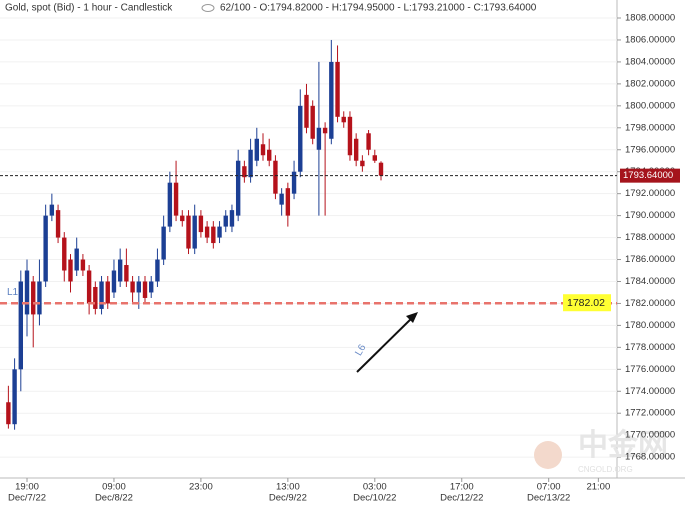 This screenshot has height=508, width=685. What do you see at coordinates (650, 435) in the screenshot?
I see `y-tick-label: 1770.00000` at bounding box center [650, 435].